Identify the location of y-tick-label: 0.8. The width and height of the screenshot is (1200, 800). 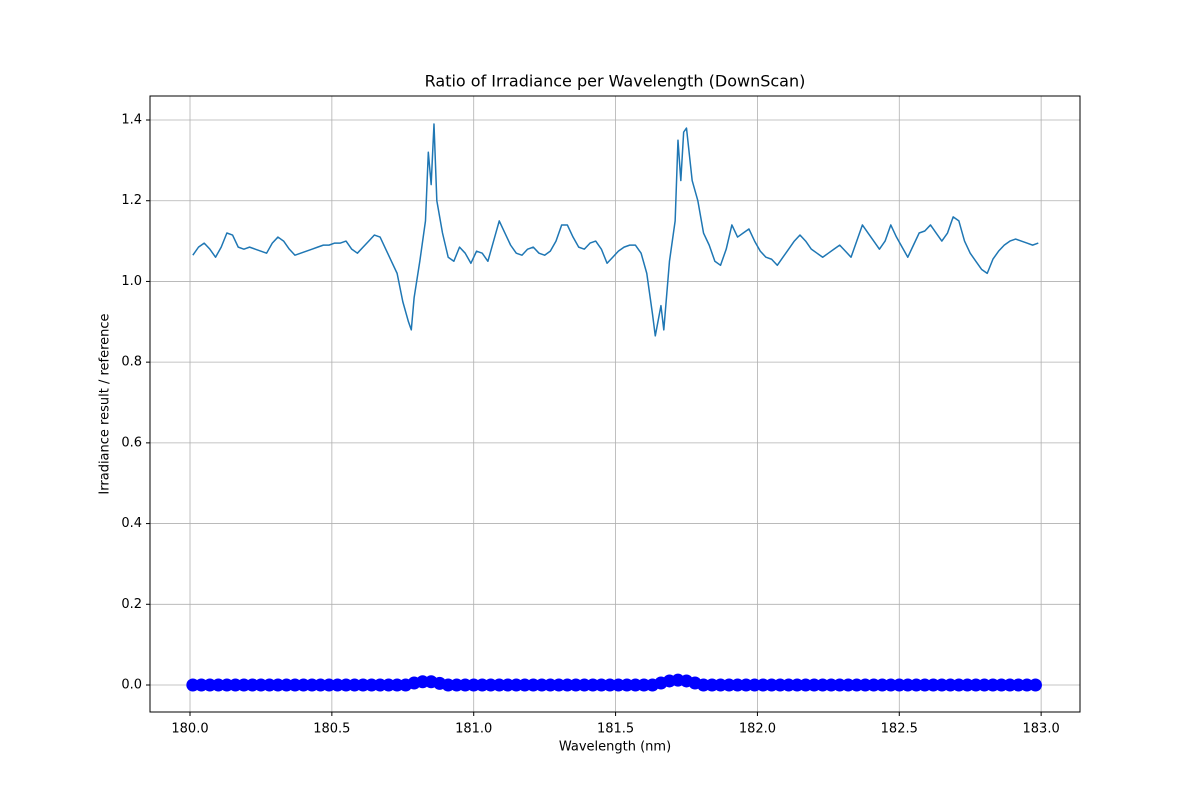
(131, 362).